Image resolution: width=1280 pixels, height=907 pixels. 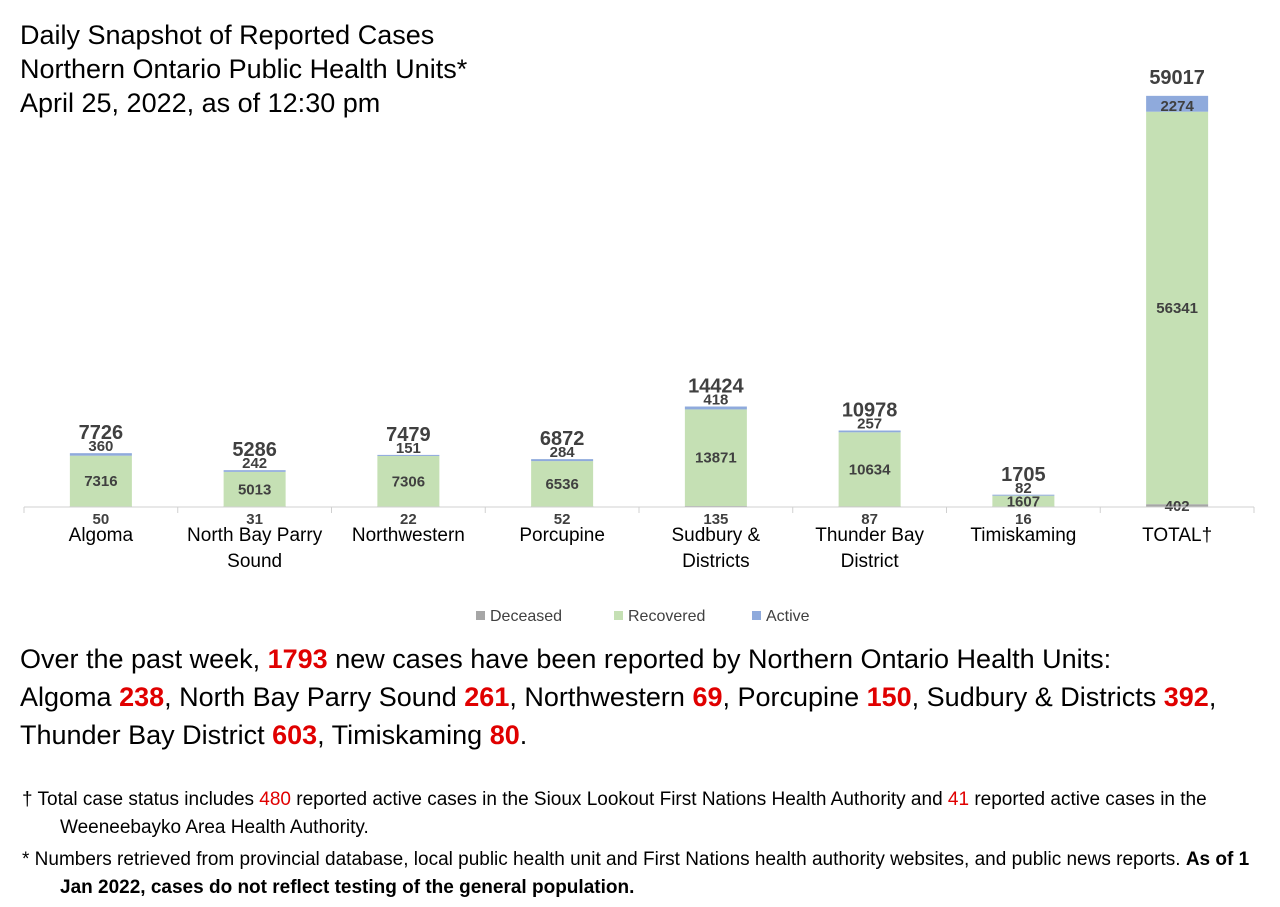 I want to click on data-label-recovered: 7306, so click(x=408, y=481).